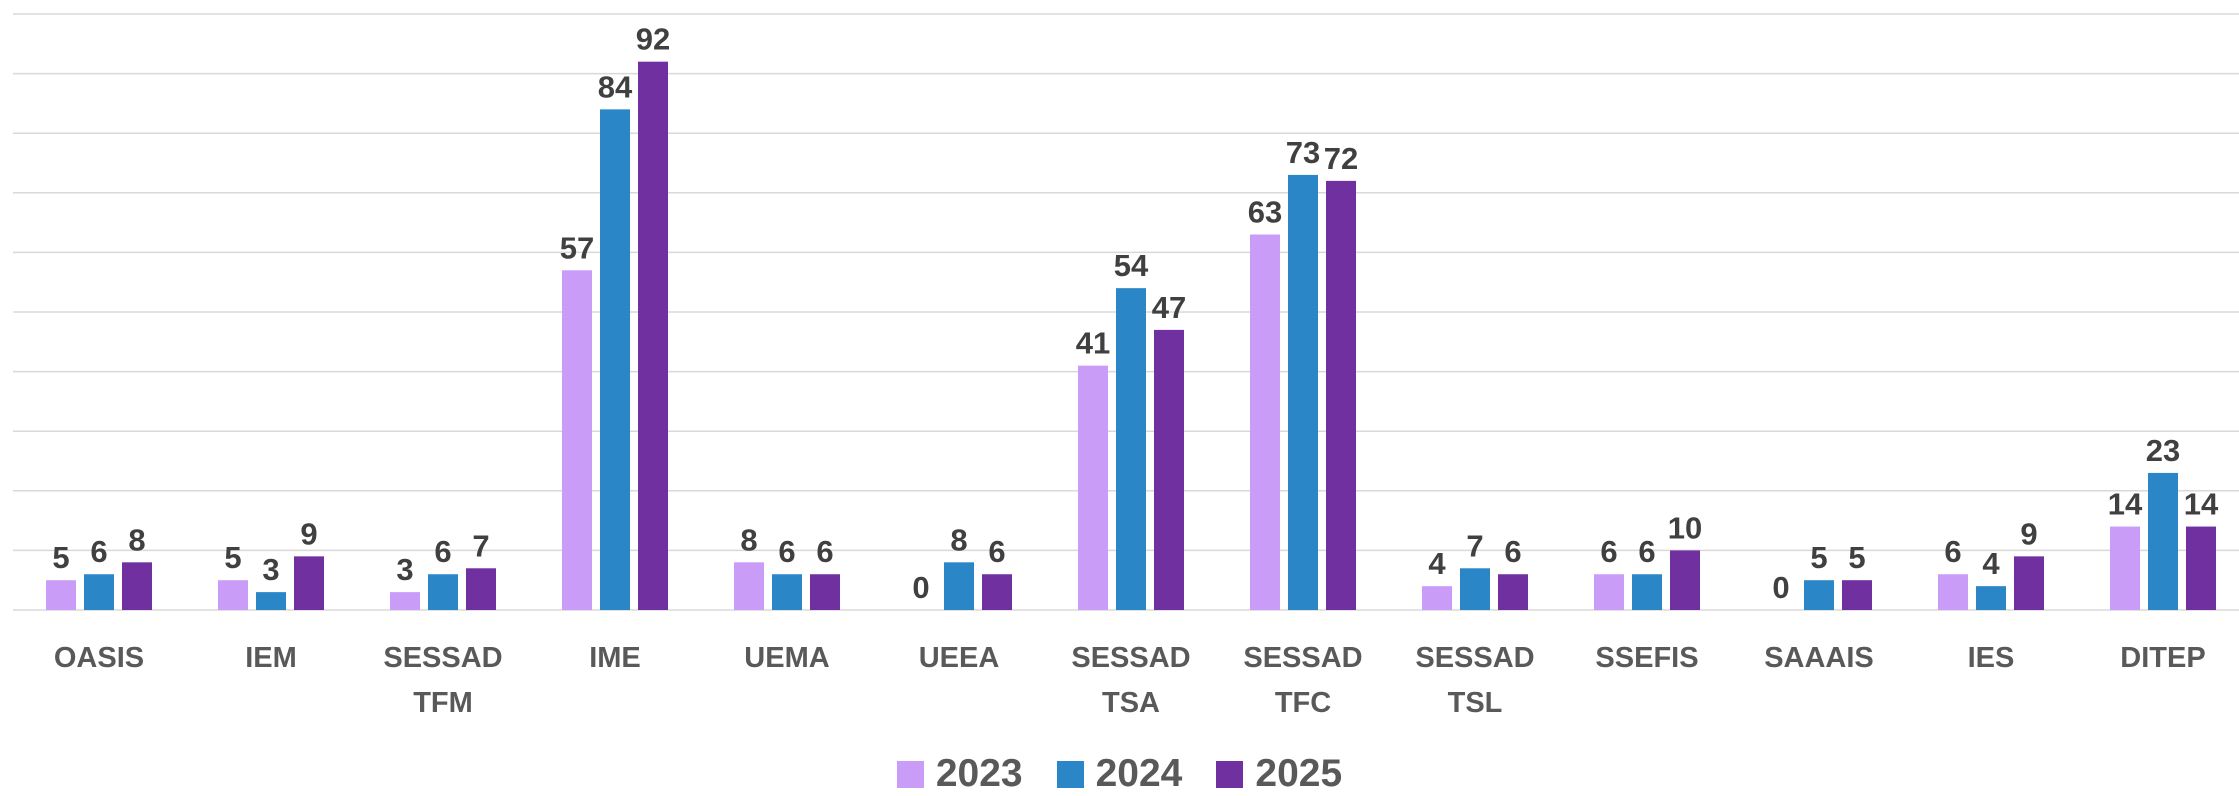 This screenshot has width=2239, height=796. What do you see at coordinates (979, 773) in the screenshot?
I see `legend-label: 2023` at bounding box center [979, 773].